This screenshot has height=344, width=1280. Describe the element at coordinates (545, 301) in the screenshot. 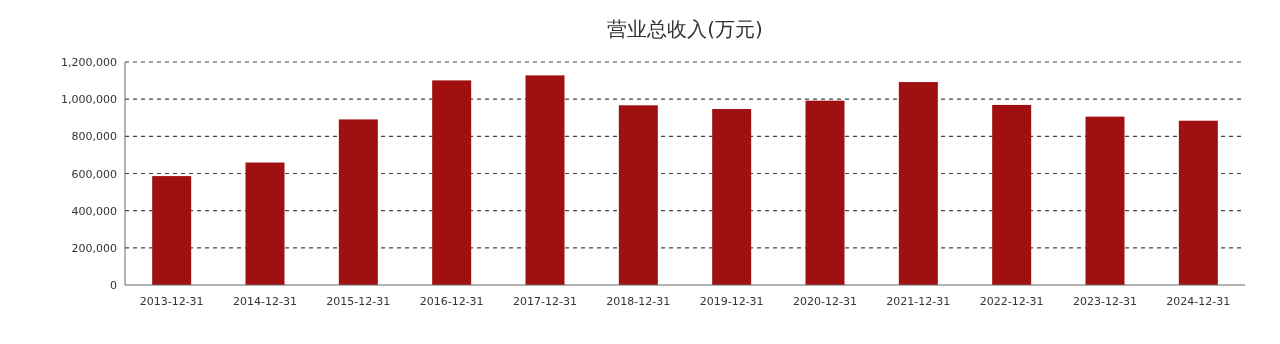

I see `x-tick-label: 2017-12-31` at that location.